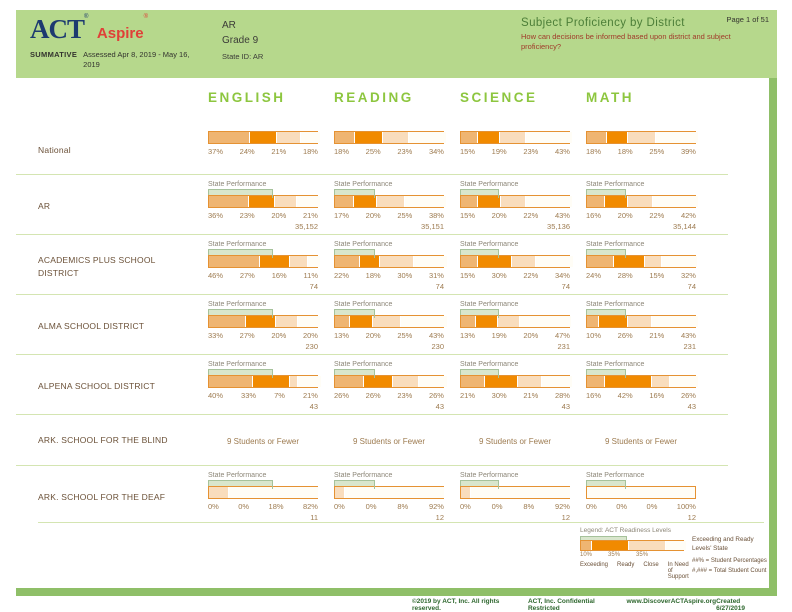  What do you see at coordinates (625, 215) in the screenshot?
I see `segment-percentage: 20%` at bounding box center [625, 215].